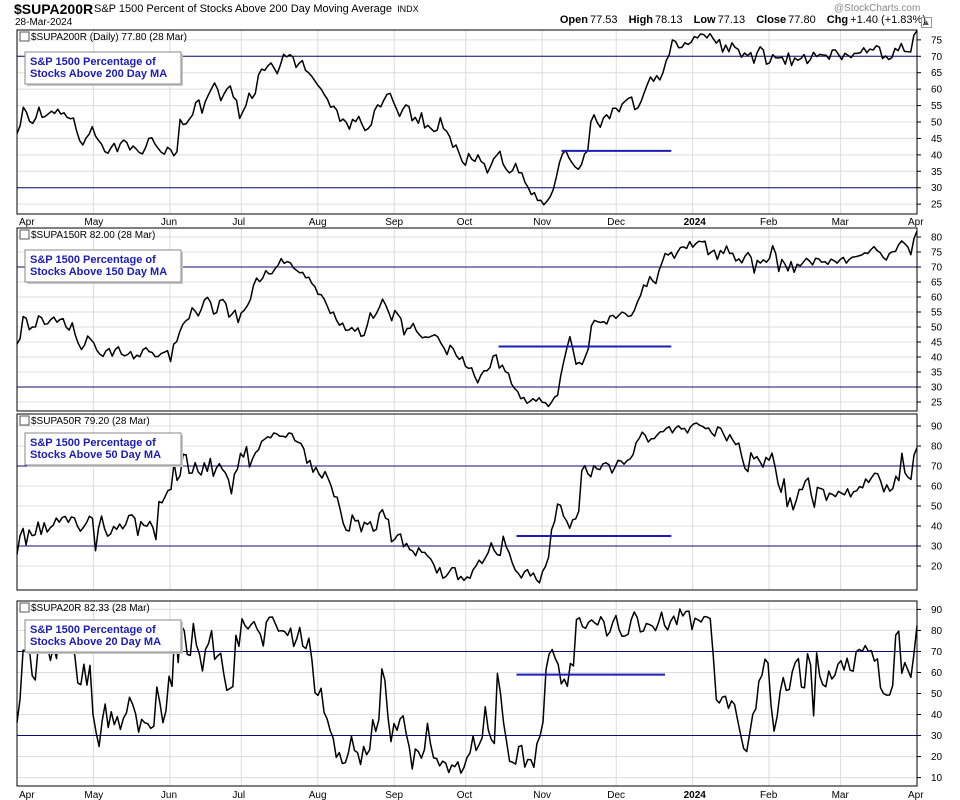 Image resolution: width=960 pixels, height=800 pixels. What do you see at coordinates (802, 20) in the screenshot?
I see `close-value: 77.80` at bounding box center [802, 20].